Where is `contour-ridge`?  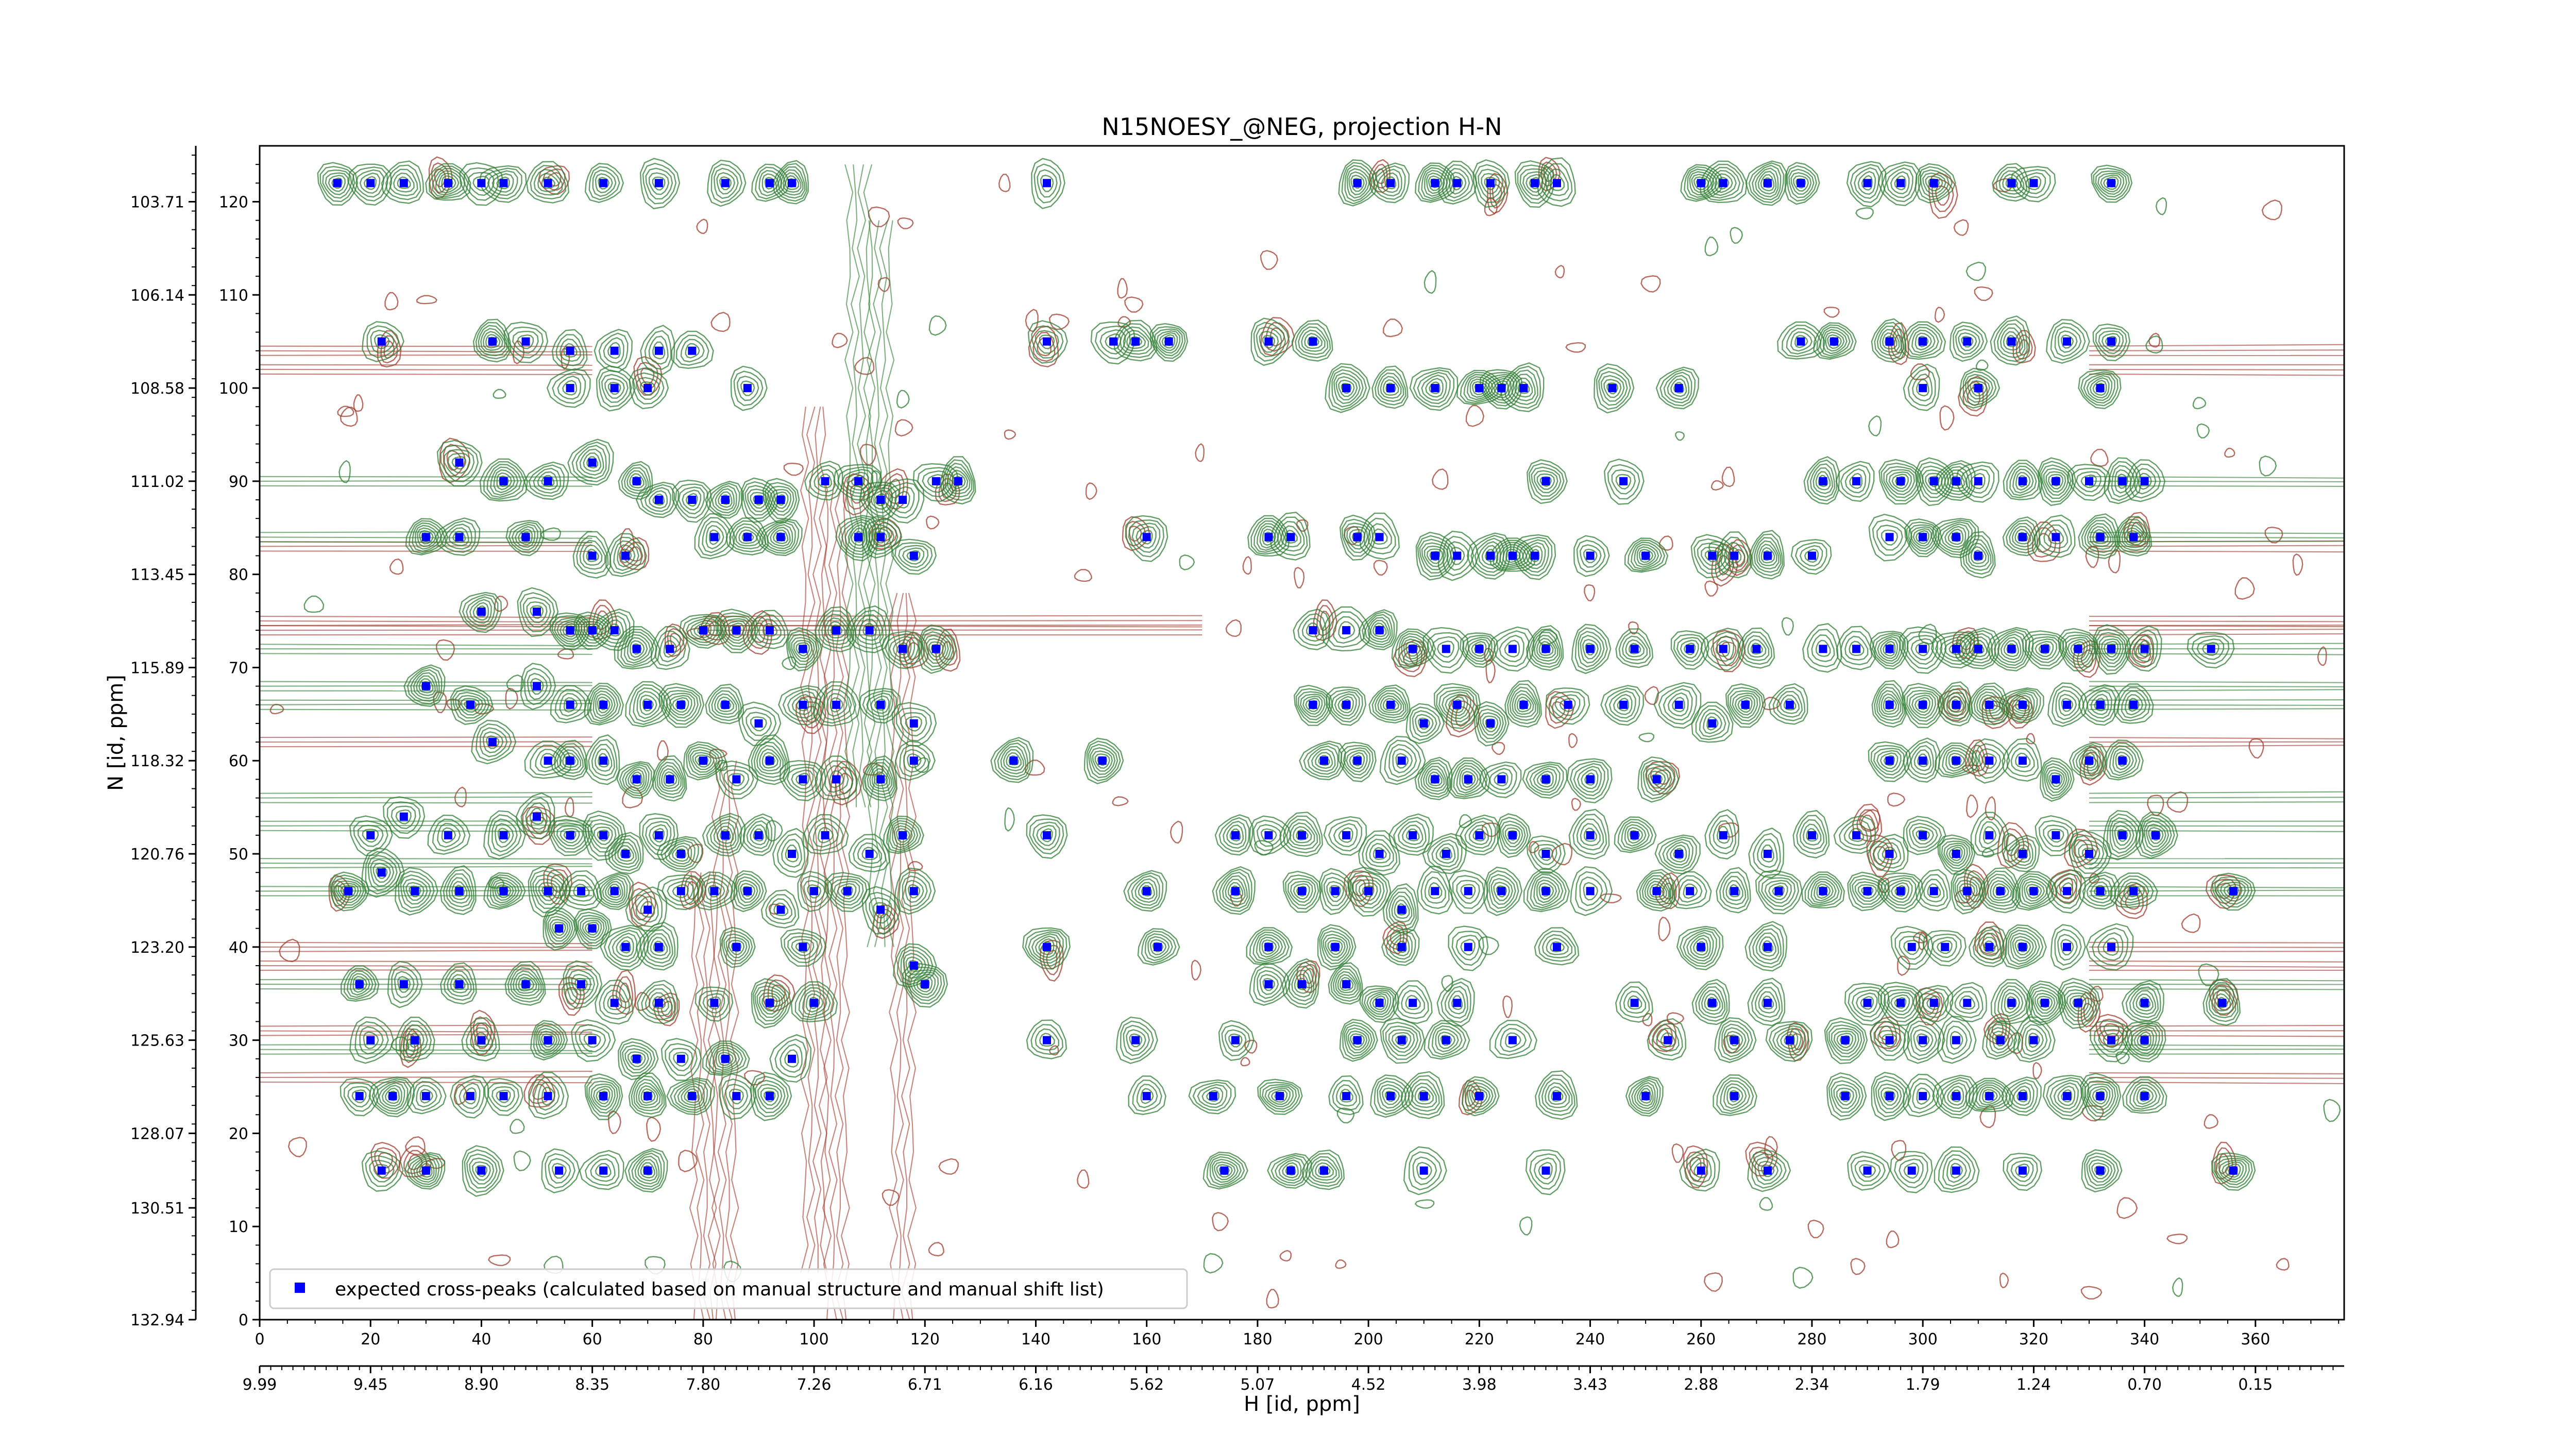
contour-ridge is located at coordinates (817, 840).